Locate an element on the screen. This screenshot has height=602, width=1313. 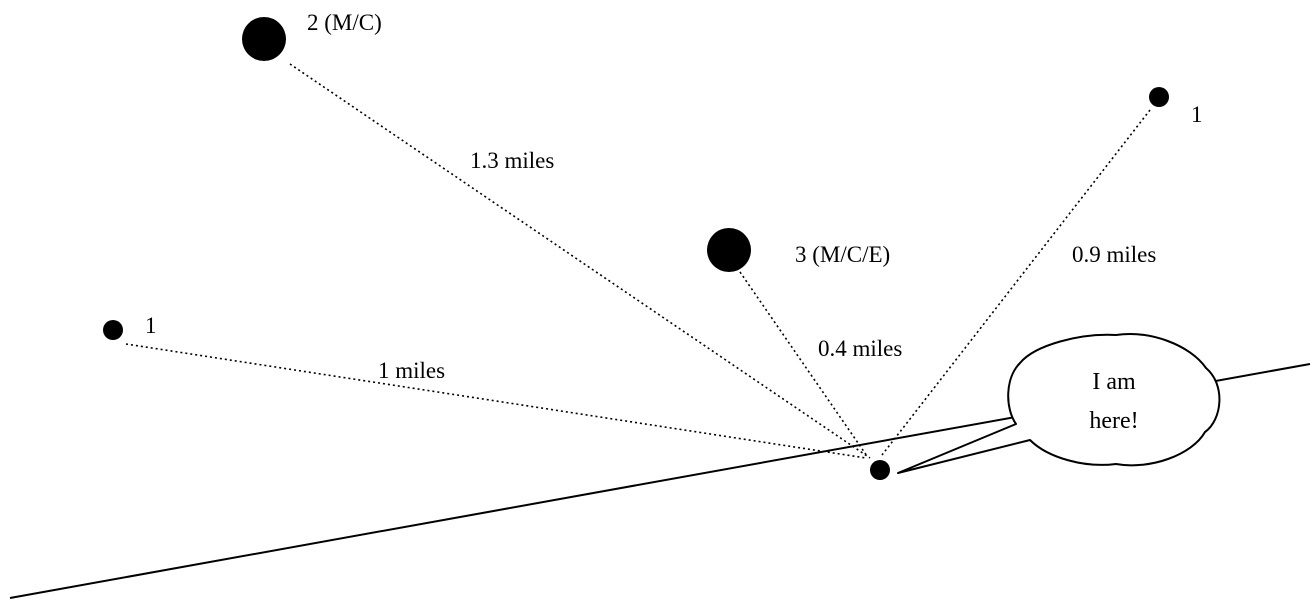
speech-bubble-line-2: here! is located at coordinates (1113, 421).